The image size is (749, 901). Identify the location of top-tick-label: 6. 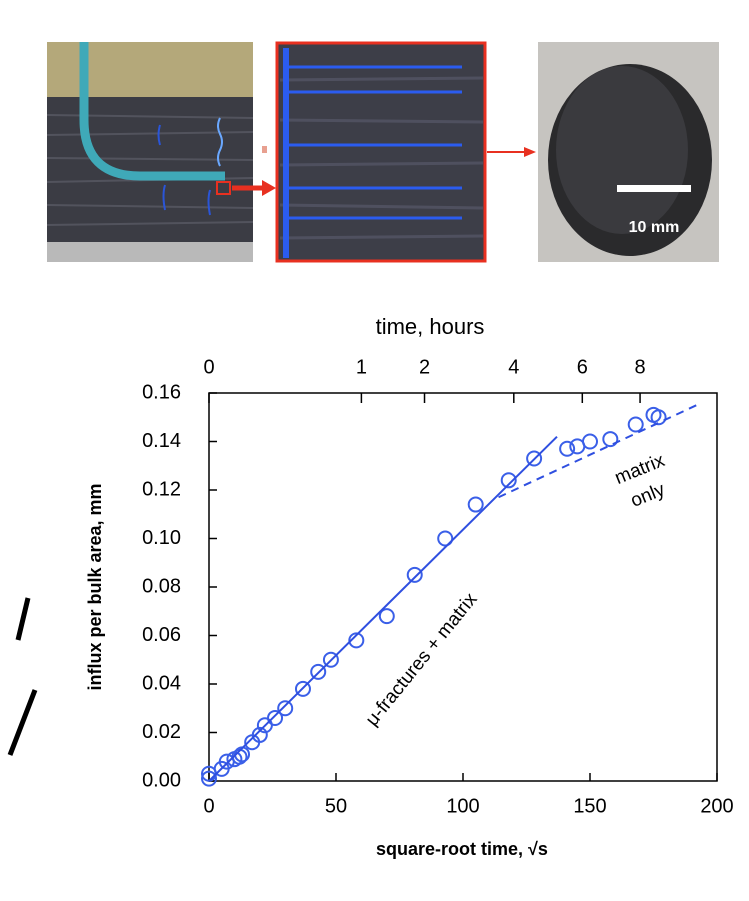
(582, 367).